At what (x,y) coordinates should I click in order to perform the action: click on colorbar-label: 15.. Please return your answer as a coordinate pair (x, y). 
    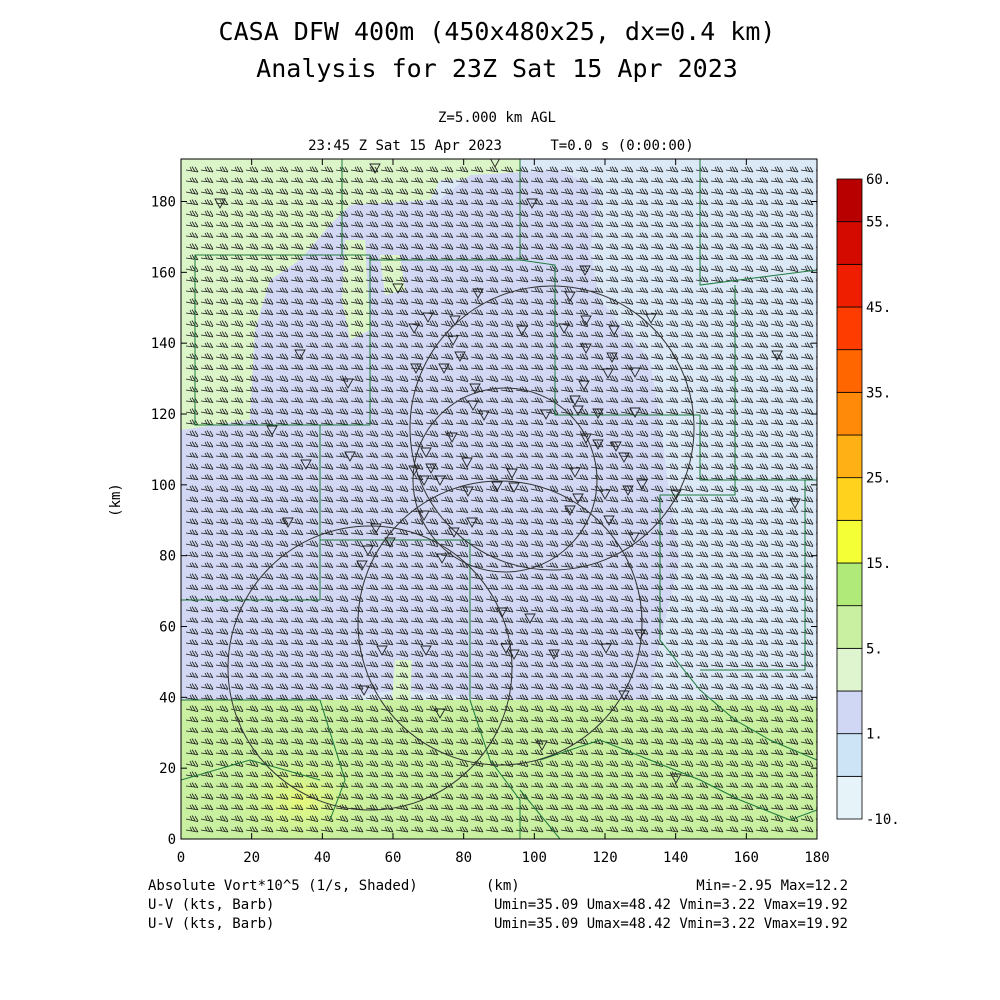
    Looking at the image, I should click on (878, 564).